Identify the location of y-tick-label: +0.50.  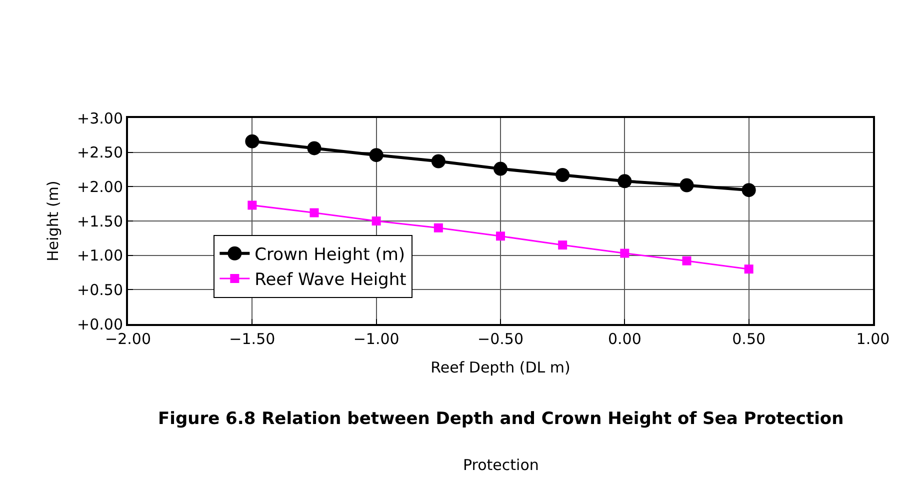
(100, 289).